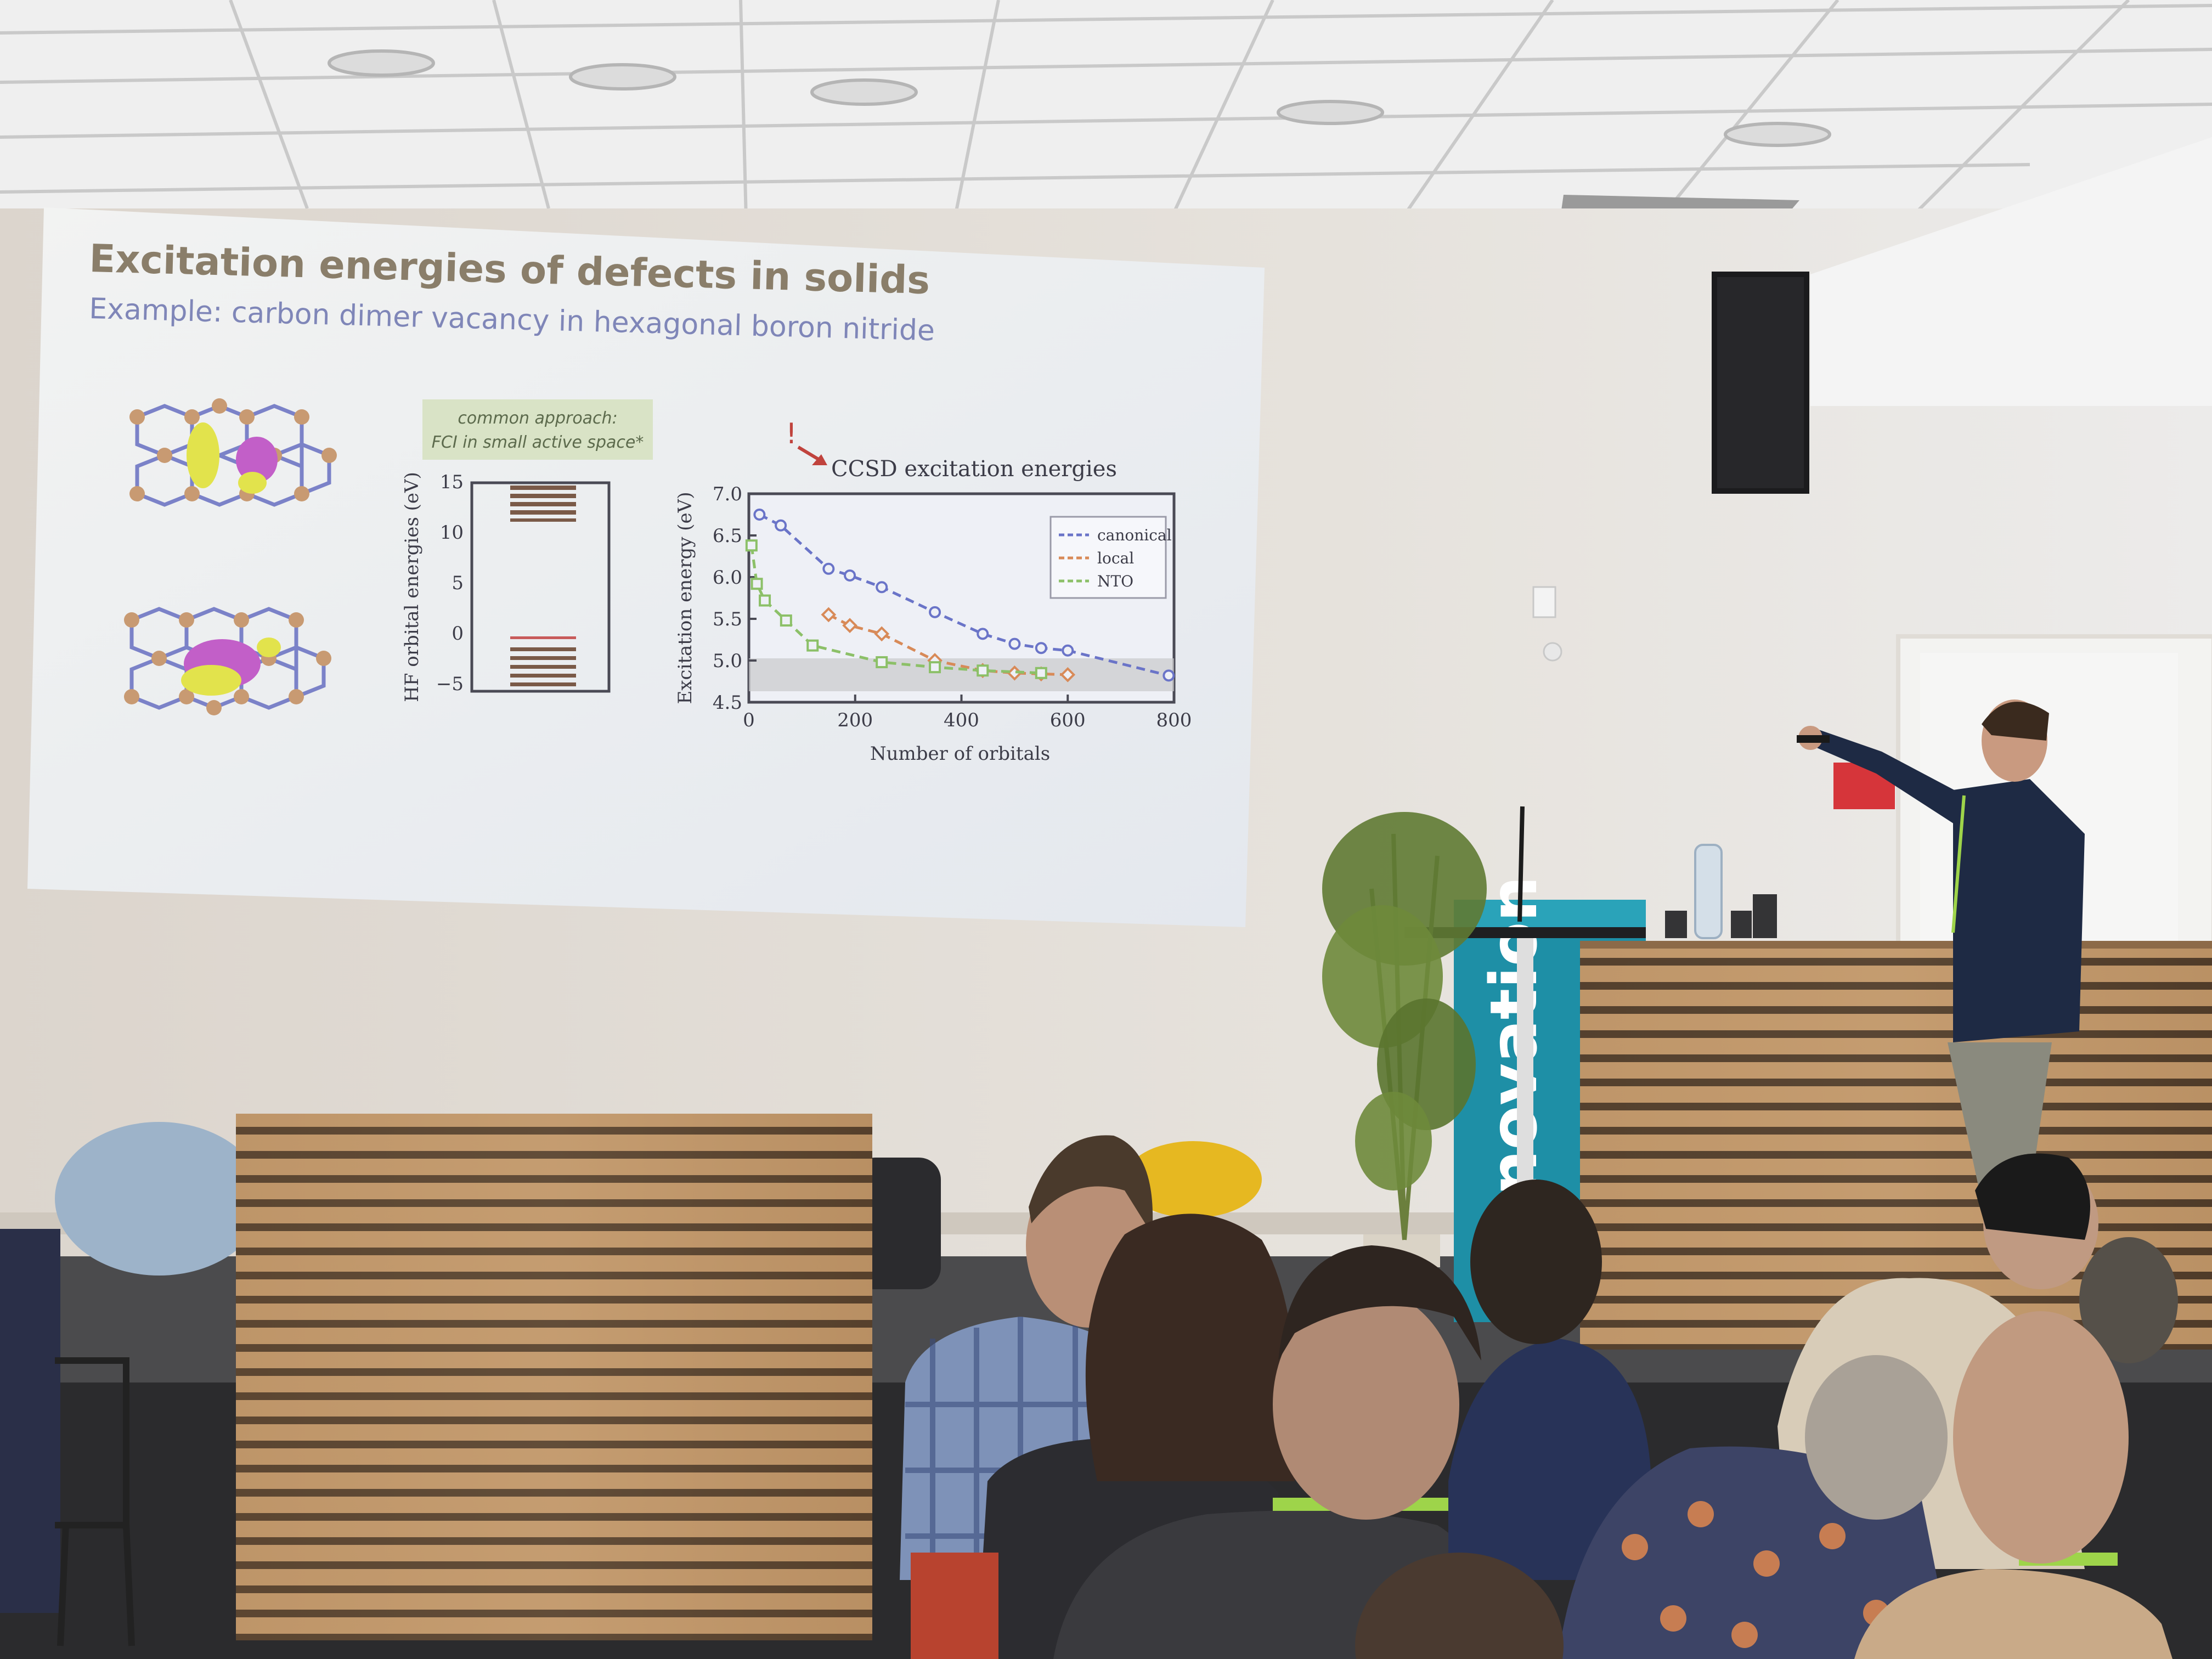 This screenshot has width=2212, height=1659. What do you see at coordinates (458, 583) in the screenshot?
I see `orbital-tick-5: 5` at bounding box center [458, 583].